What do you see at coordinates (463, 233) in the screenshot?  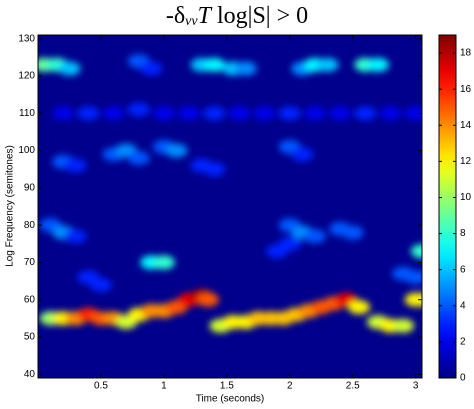 I see `colorbar-tick-label: 8` at bounding box center [463, 233].